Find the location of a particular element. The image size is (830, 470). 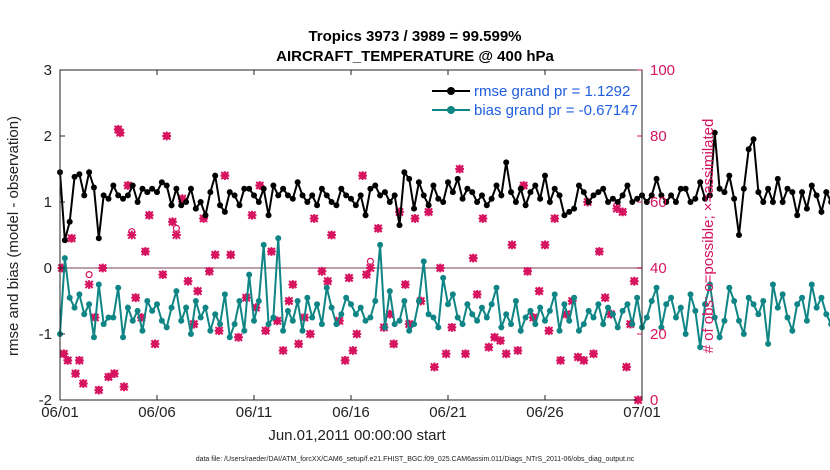

y-axis-label: rmse and bias (model - observation) is located at coordinates (13, 236).